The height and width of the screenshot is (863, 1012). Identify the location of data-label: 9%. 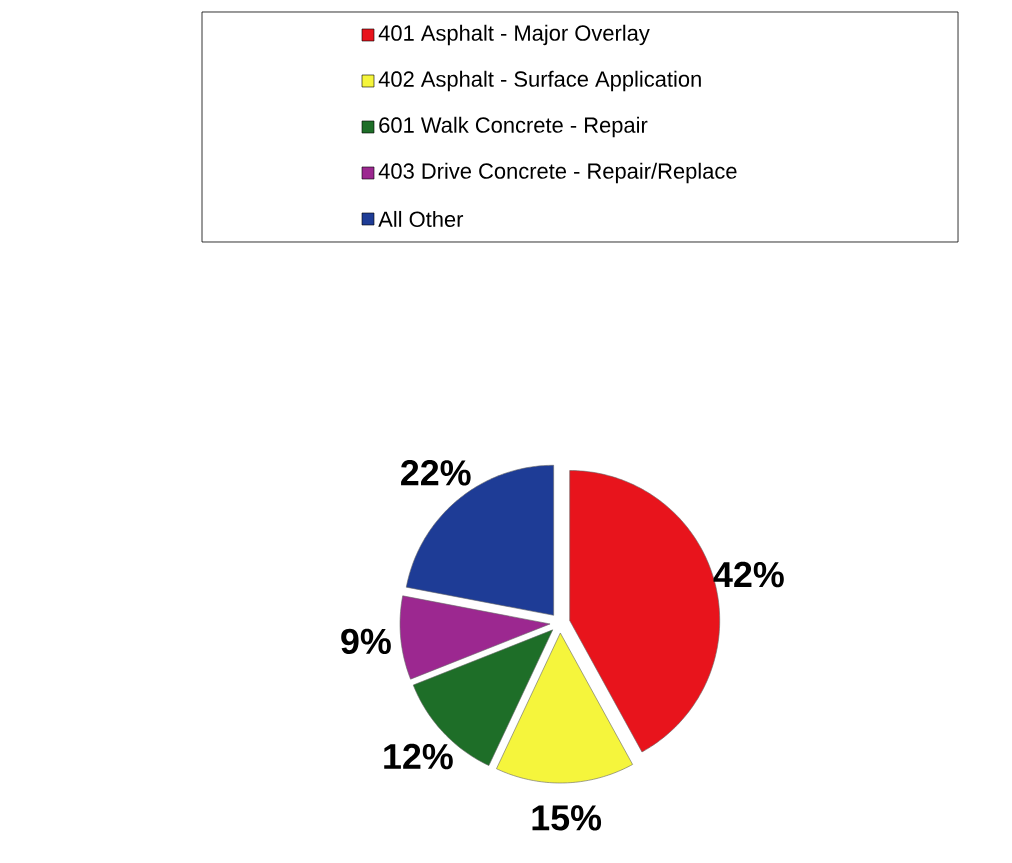
(366, 641).